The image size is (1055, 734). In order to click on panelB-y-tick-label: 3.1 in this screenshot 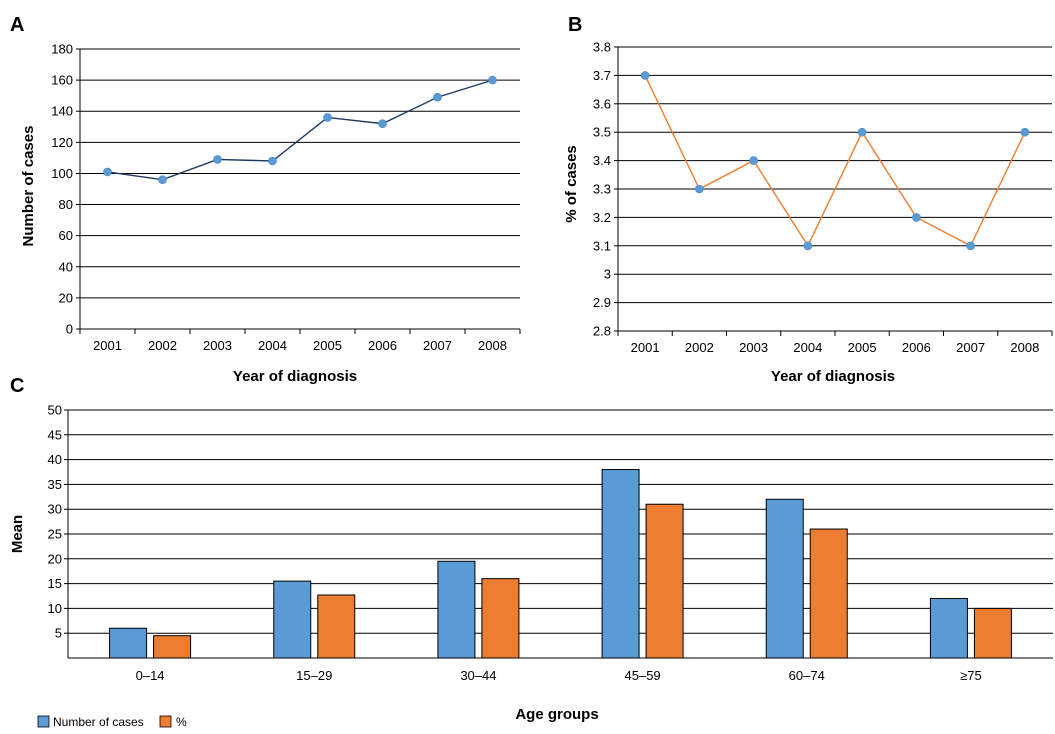, I will do `click(602, 245)`.